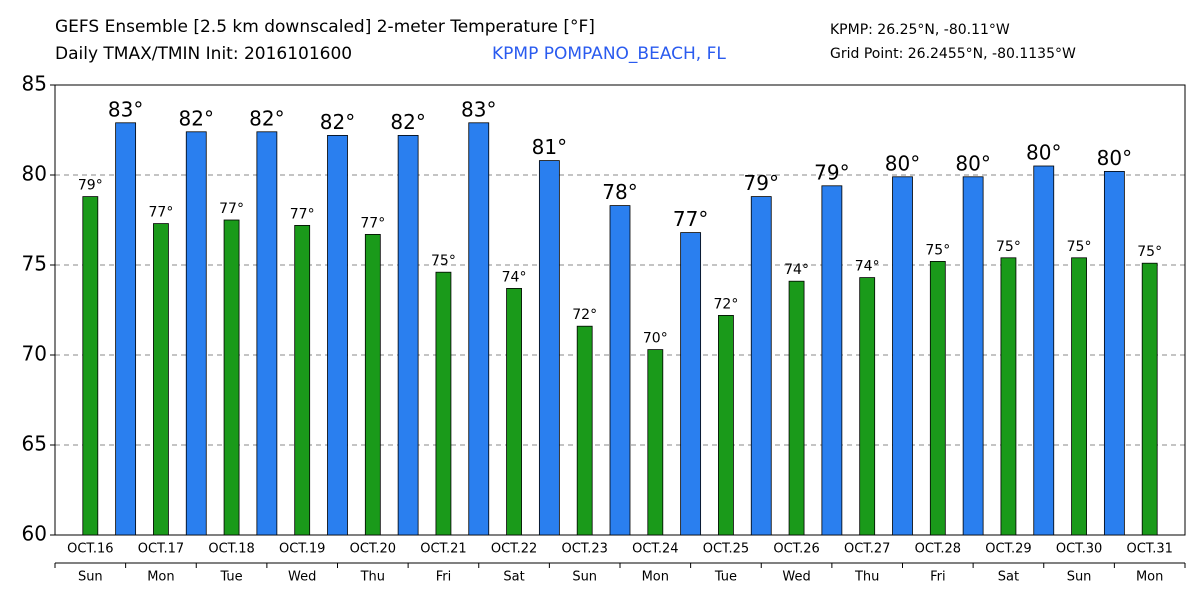 The width and height of the screenshot is (1200, 600). Describe the element at coordinates (1149, 549) in the screenshot. I see `x-tick-label: OCT.31` at that location.